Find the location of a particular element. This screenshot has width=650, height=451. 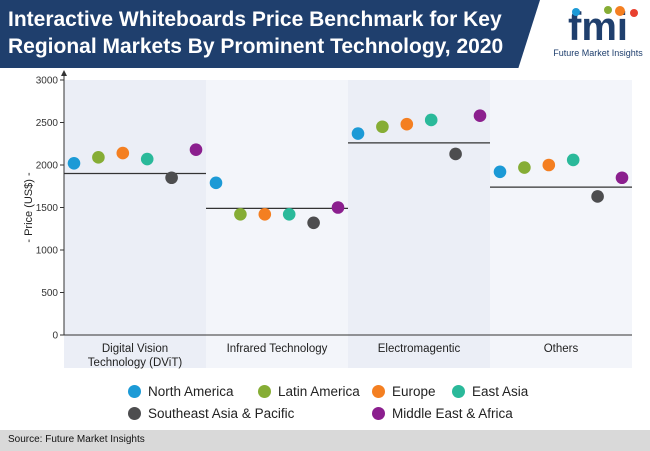

legend-item: Southeast Asia & Pacific is located at coordinates (211, 413).